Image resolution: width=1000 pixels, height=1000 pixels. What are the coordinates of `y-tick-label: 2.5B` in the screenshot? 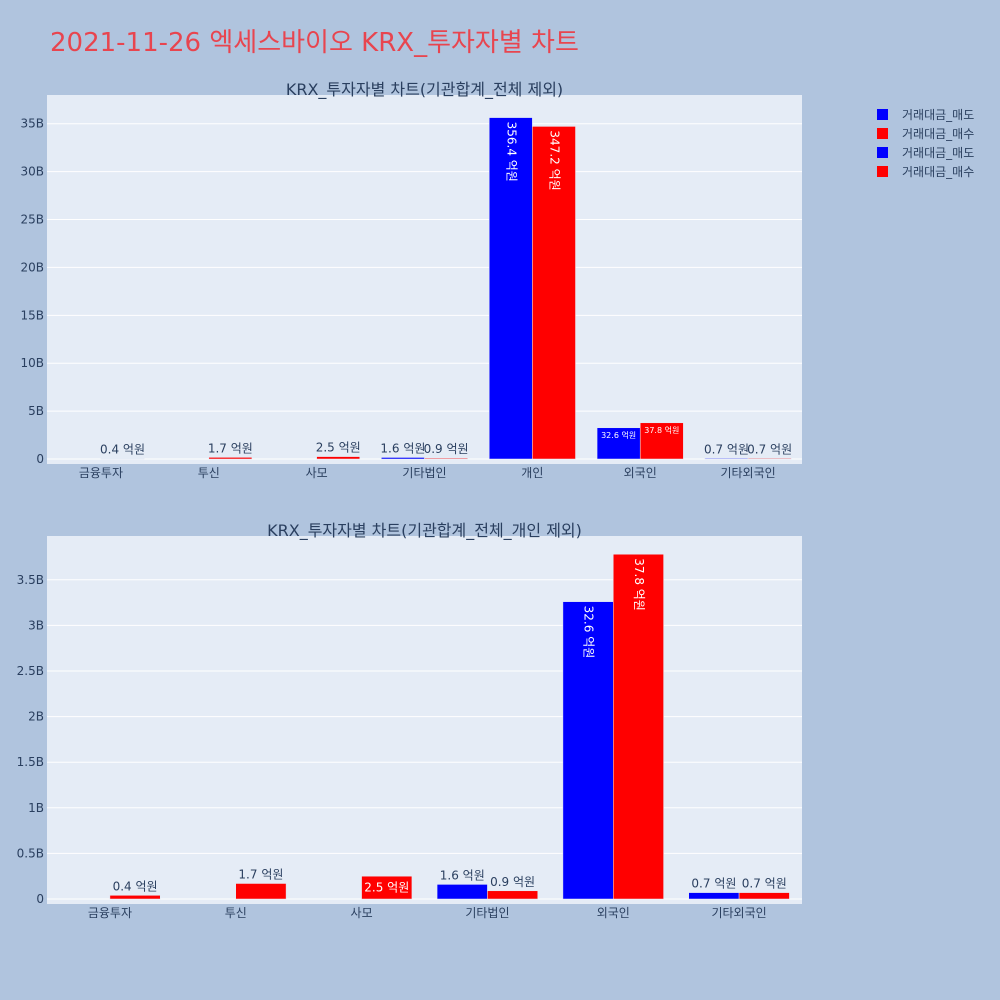 It's located at (30, 671).